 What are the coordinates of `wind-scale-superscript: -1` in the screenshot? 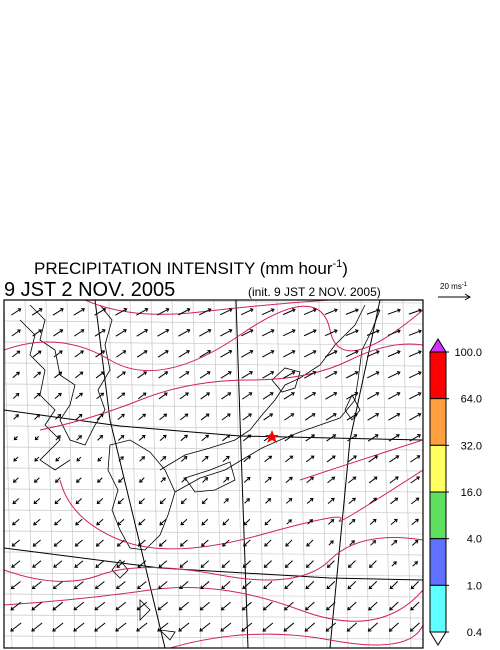 It's located at (465, 285).